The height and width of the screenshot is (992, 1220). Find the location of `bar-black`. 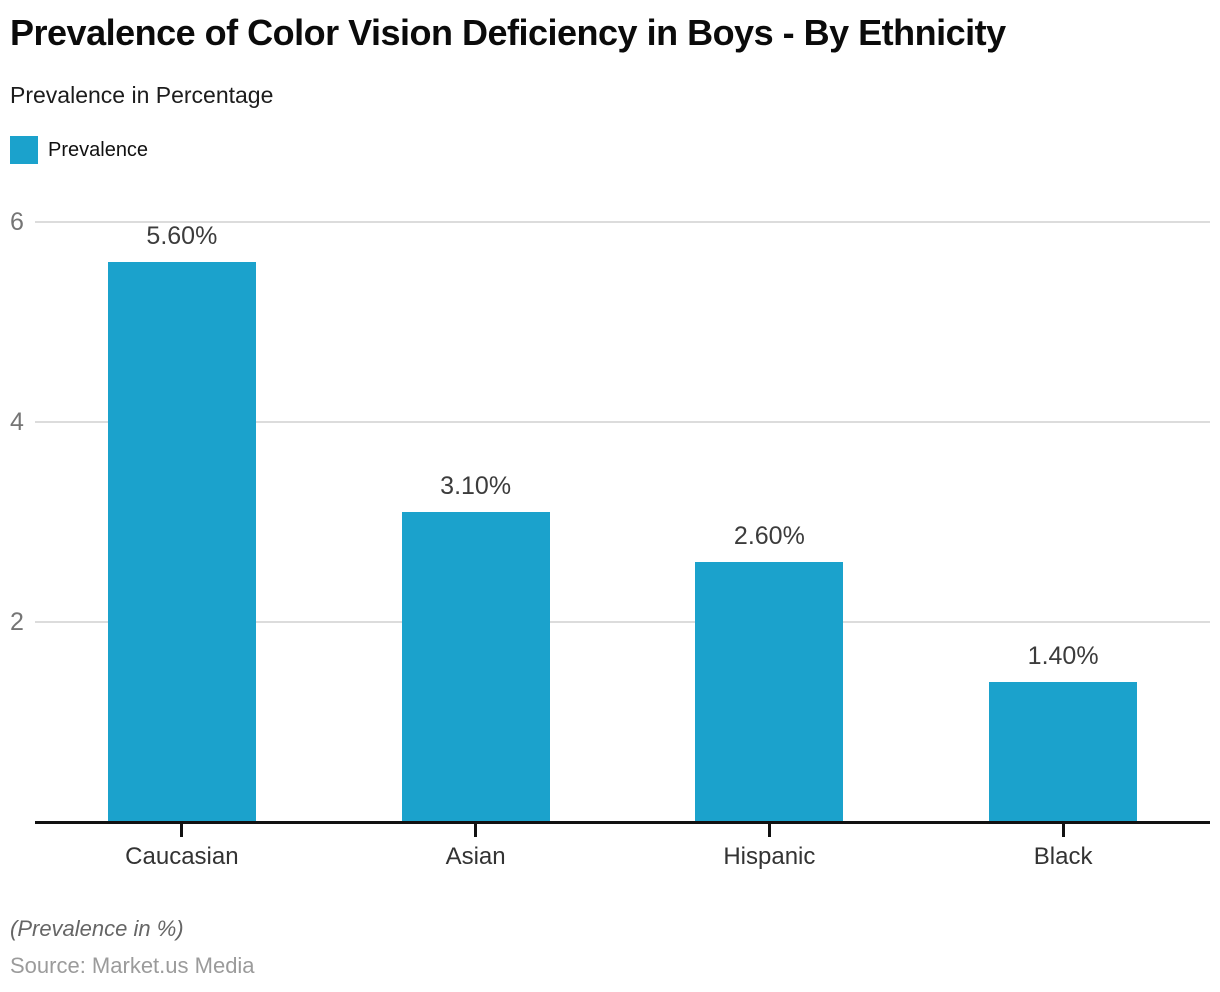

bar-black is located at coordinates (1063, 752).